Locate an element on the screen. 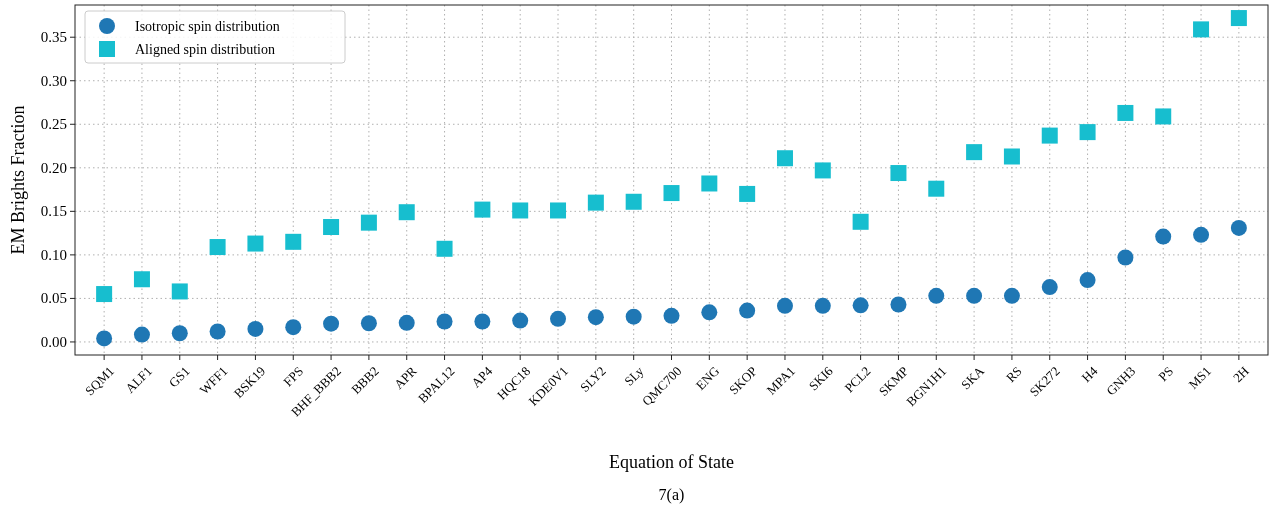 The height and width of the screenshot is (511, 1270). y-tick-label: 0.20 is located at coordinates (53, 167).